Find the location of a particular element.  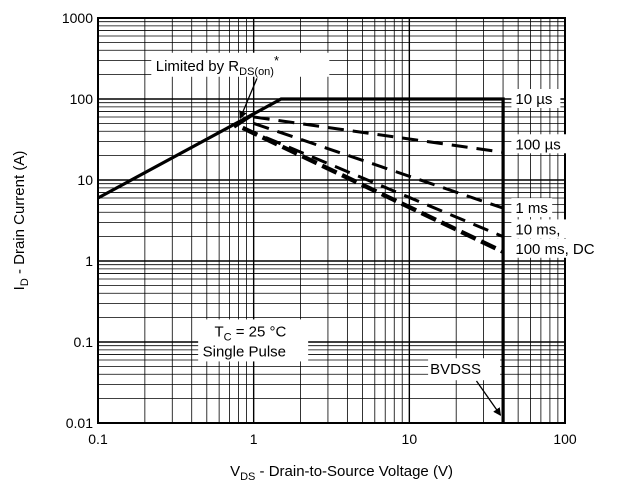

rdson-annotation: Limited by RDS(on)* is located at coordinates (240, 86).